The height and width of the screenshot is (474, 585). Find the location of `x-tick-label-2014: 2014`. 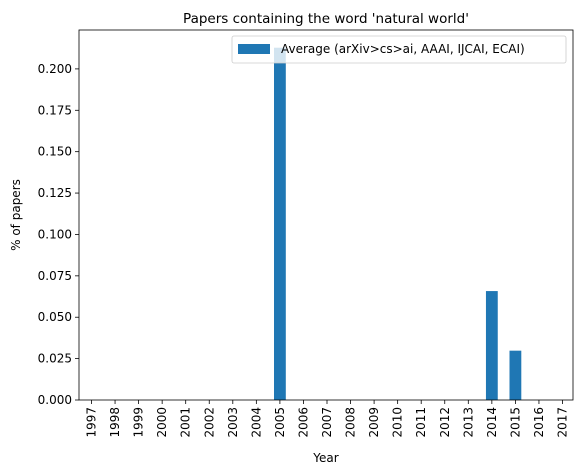

x-tick-label-2014: 2014 is located at coordinates (492, 422).